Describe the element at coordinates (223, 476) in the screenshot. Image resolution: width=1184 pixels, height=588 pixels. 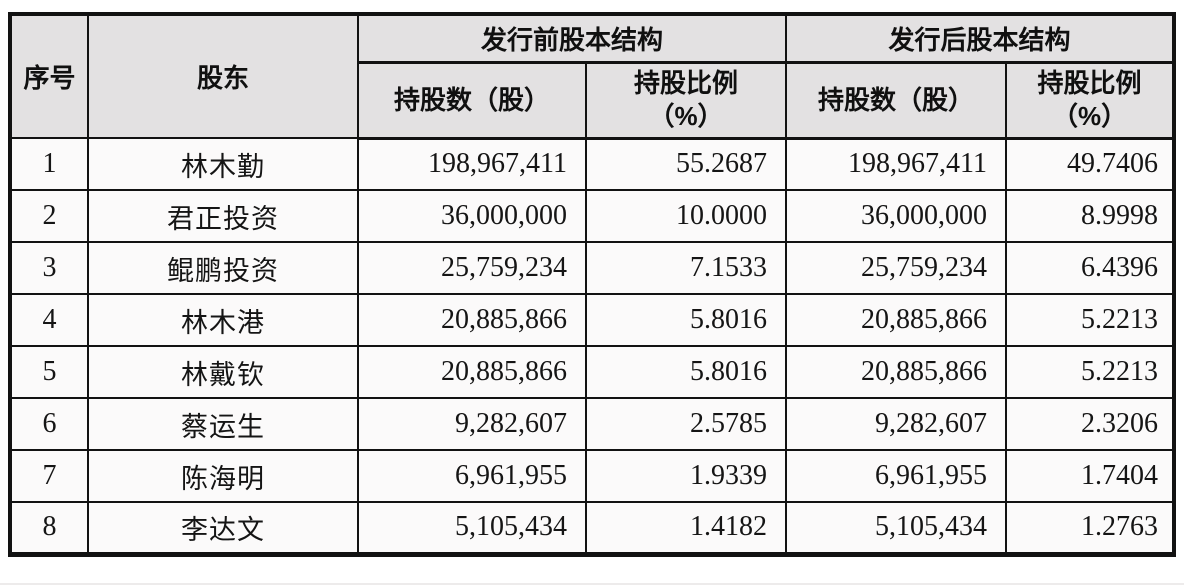
I see `shareholder-name-cell: 陈海明` at that location.